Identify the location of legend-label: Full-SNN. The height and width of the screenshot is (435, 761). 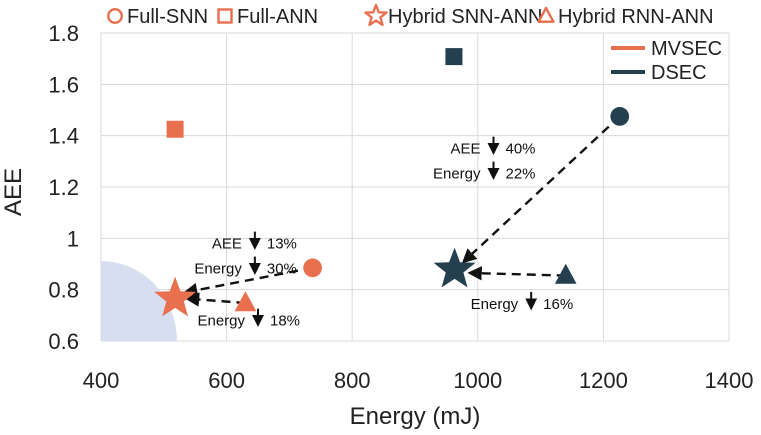
(167, 17).